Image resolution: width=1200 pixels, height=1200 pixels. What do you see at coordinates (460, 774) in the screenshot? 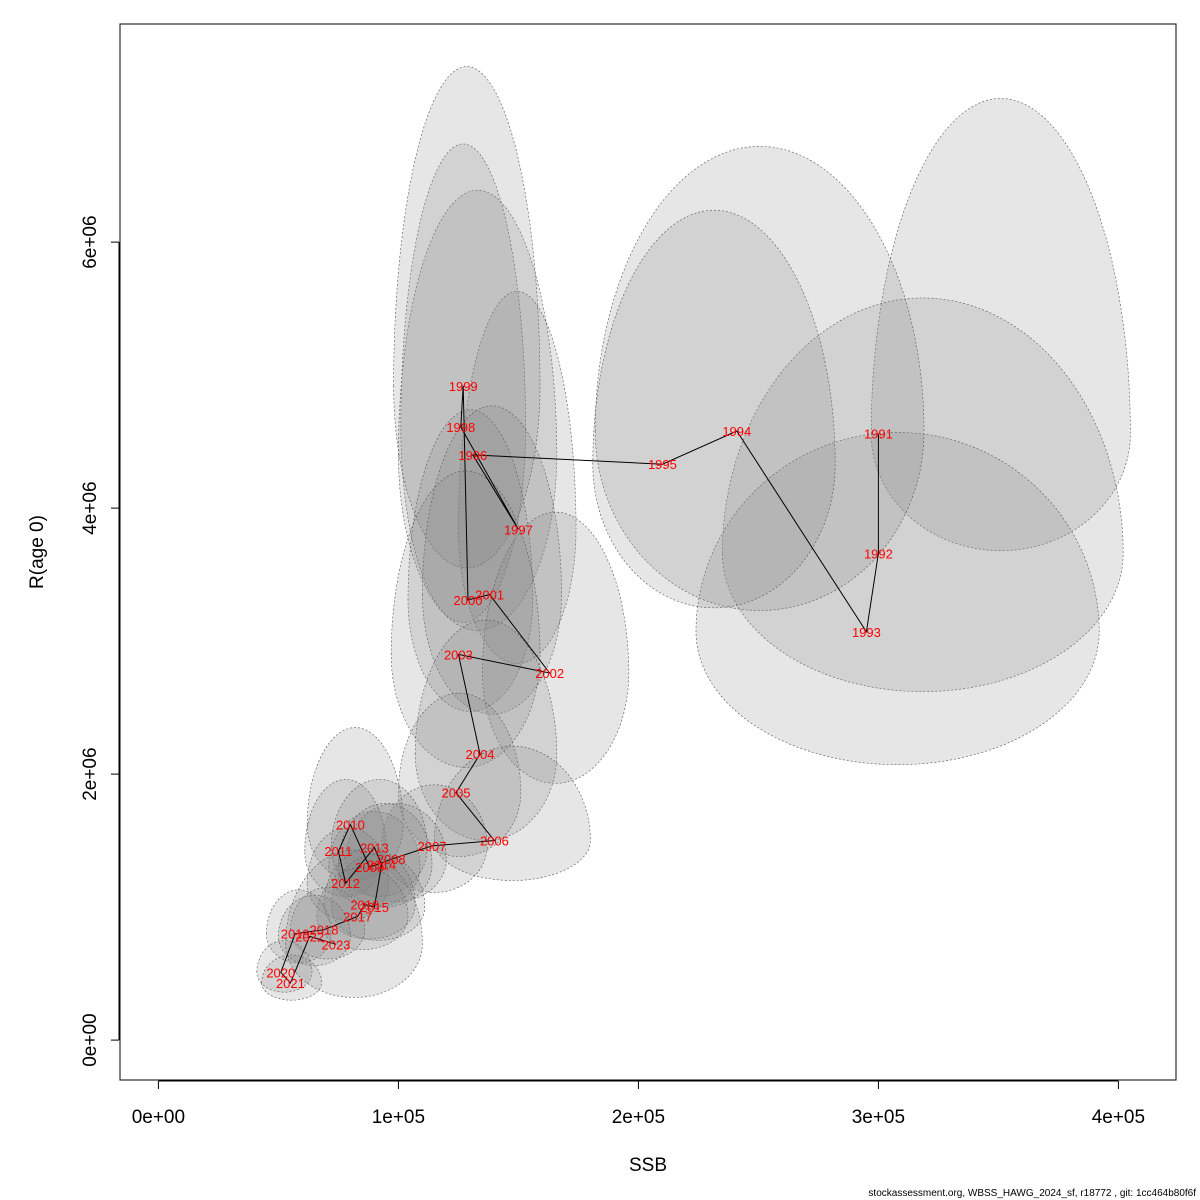
I see `ellipse-2005` at bounding box center [460, 774].